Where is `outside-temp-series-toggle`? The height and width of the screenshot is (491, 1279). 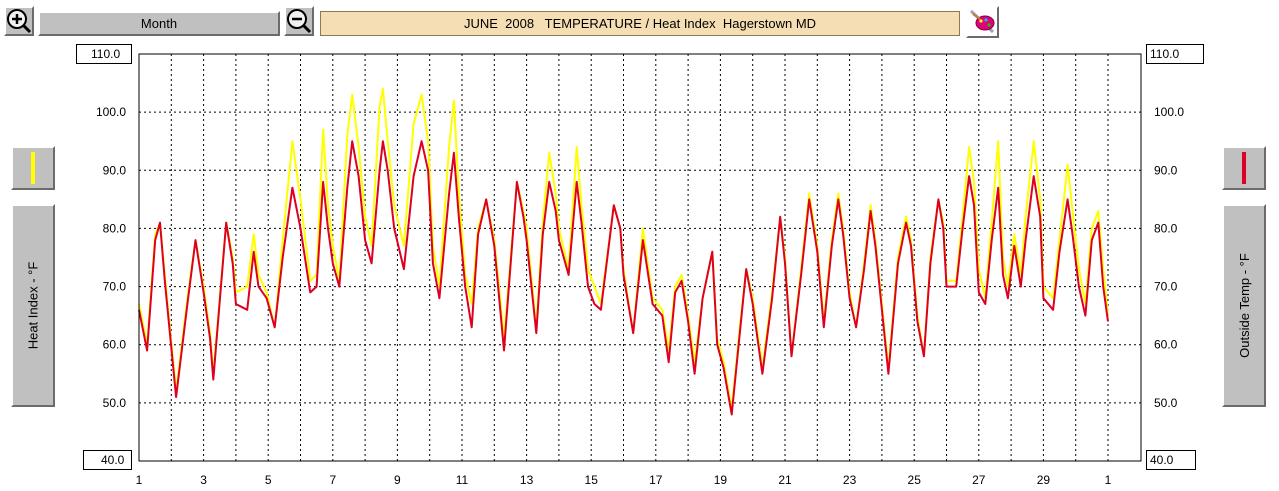 outside-temp-series-toggle is located at coordinates (1244, 168).